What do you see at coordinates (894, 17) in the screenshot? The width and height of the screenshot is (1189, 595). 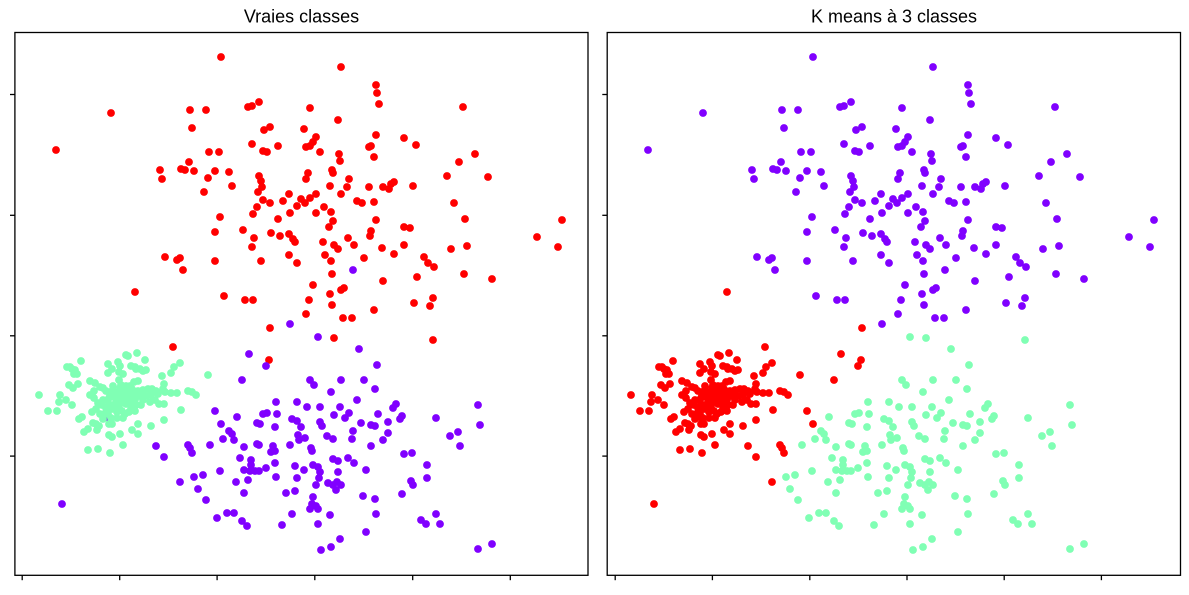 I see `svg-text: K means à 3 classes` at bounding box center [894, 17].